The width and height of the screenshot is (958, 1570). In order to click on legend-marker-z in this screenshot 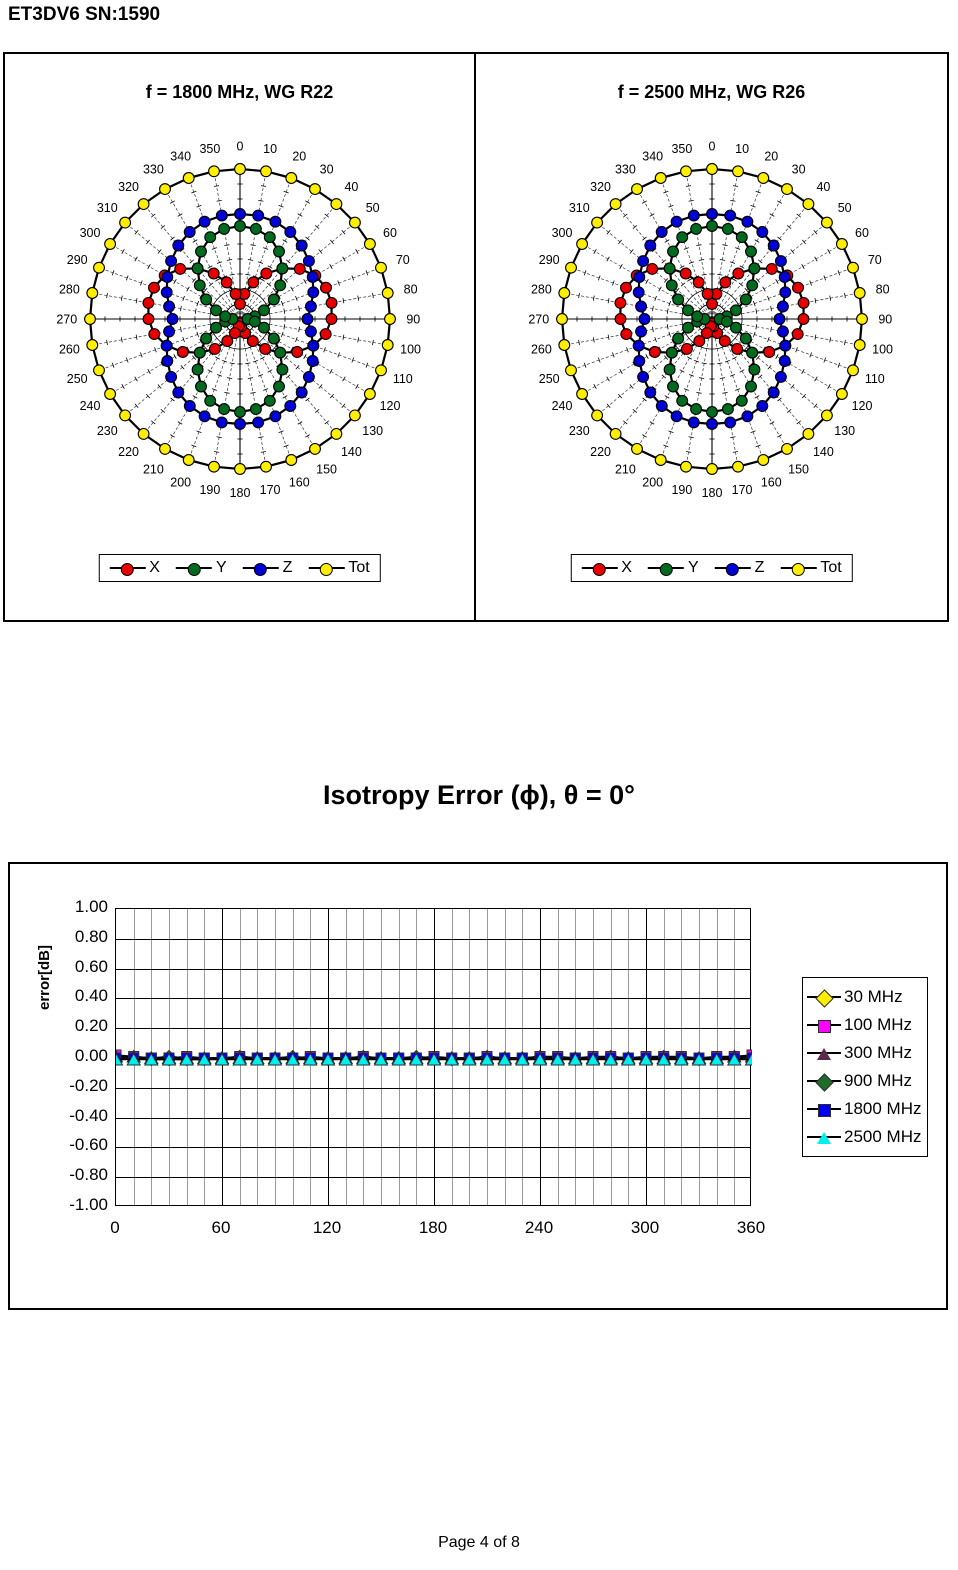, I will do `click(261, 569)`.